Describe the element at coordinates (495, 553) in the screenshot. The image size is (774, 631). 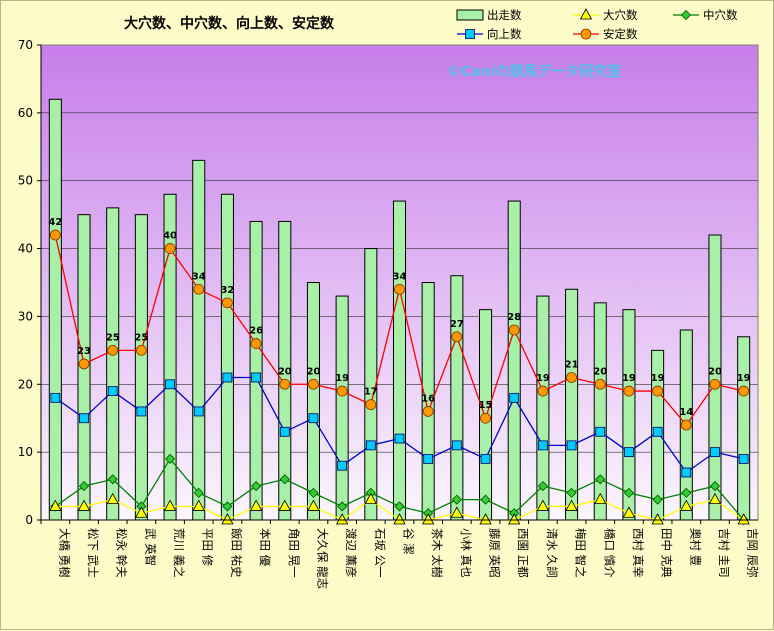
I see `x-tick-label: 藤原 英昭` at that location.